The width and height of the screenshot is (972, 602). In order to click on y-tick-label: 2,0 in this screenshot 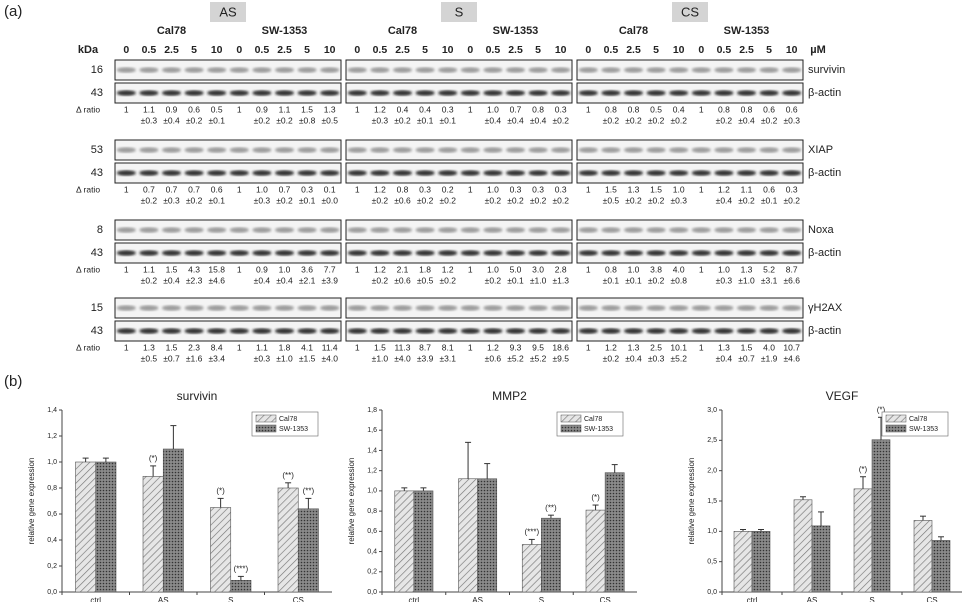, I will do `click(712, 471)`.